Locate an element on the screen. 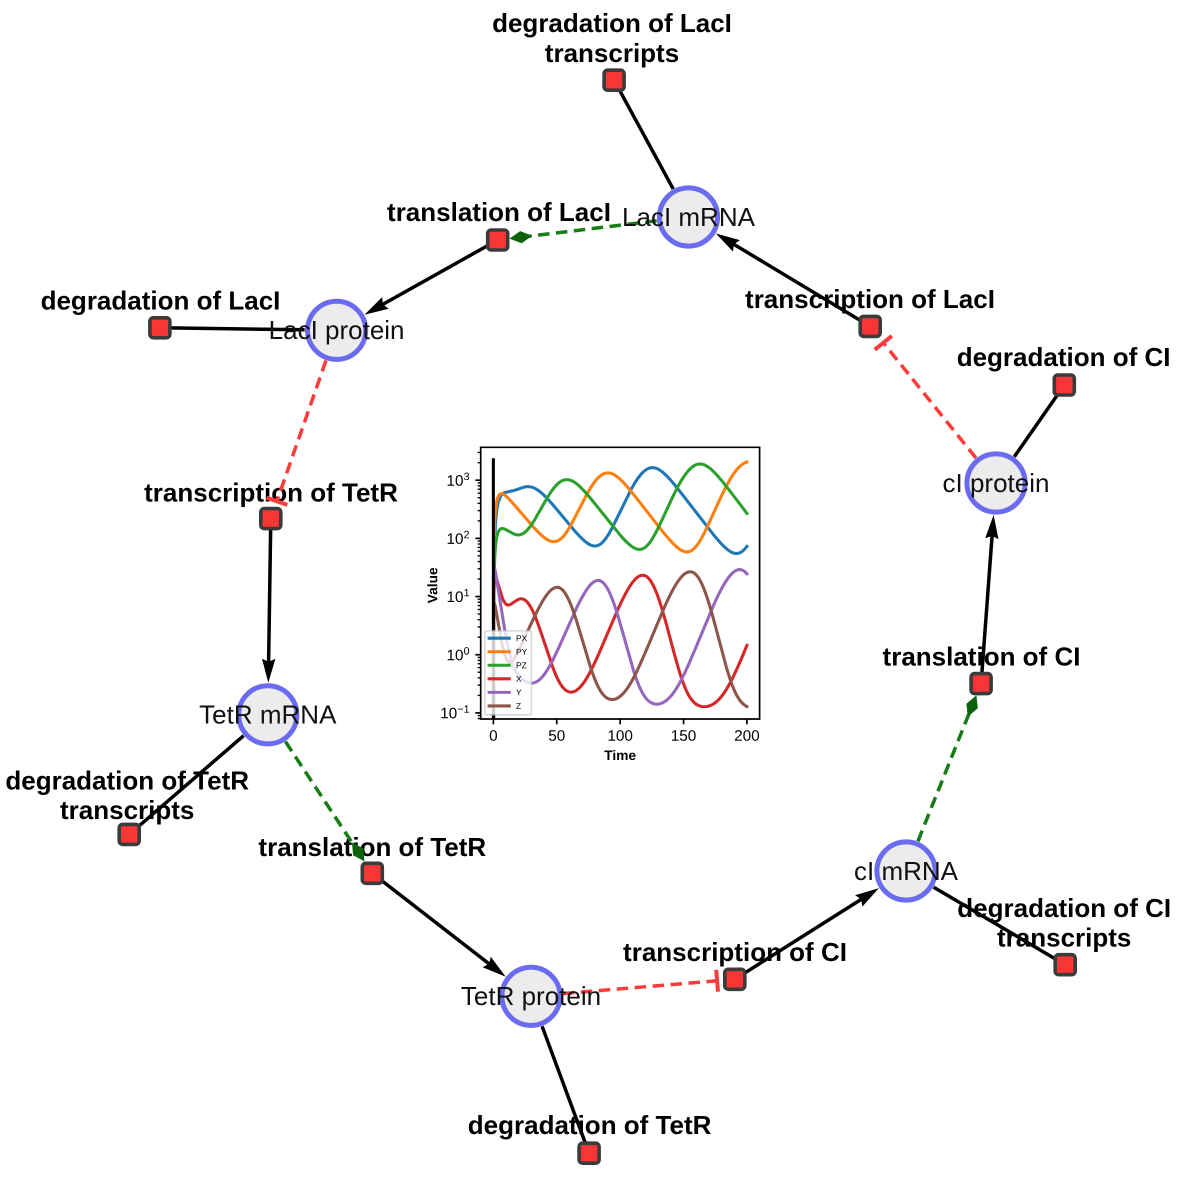  svg-text: LacI mRNA is located at coordinates (689, 217).